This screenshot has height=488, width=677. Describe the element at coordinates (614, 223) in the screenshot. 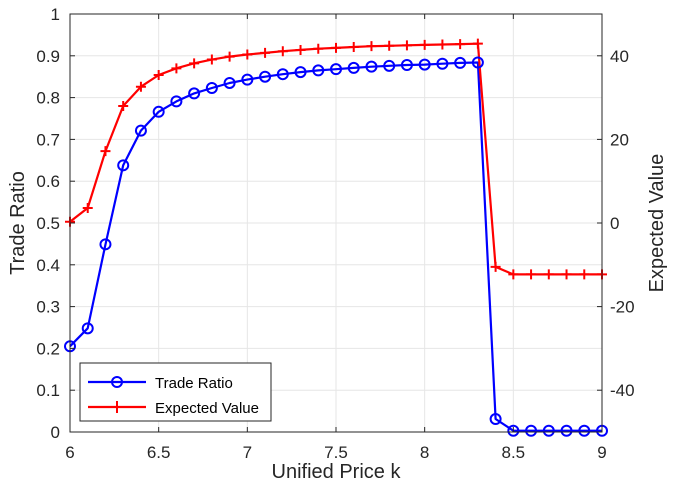

I see `y-right-tick-label: 0` at that location.